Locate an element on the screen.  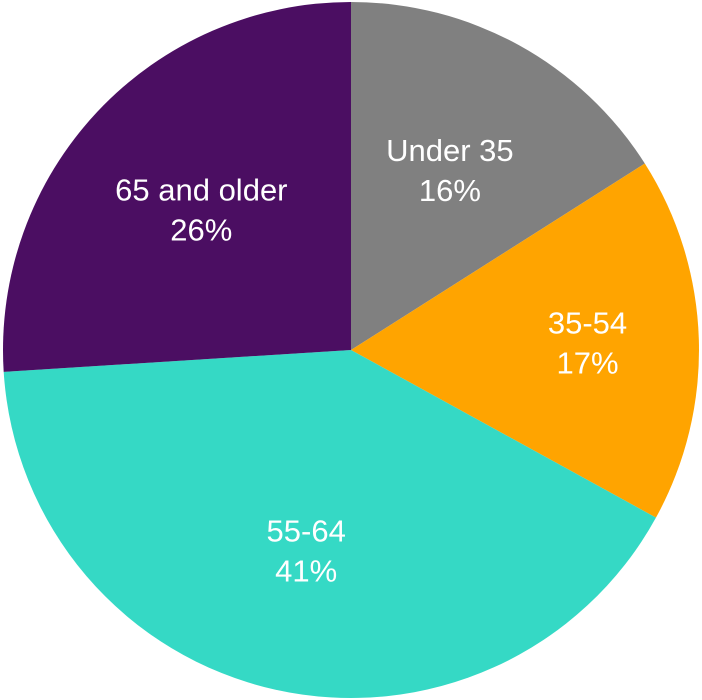
slice-label-35-54: 35-54 is located at coordinates (587, 323).